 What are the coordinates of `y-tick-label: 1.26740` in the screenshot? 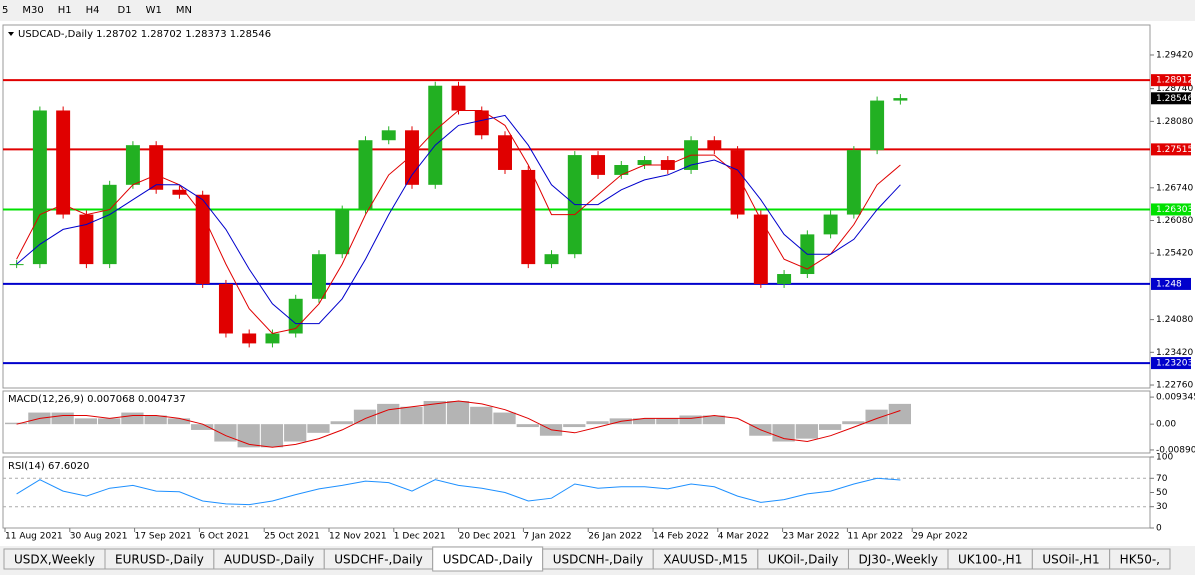 It's located at (1174, 188).